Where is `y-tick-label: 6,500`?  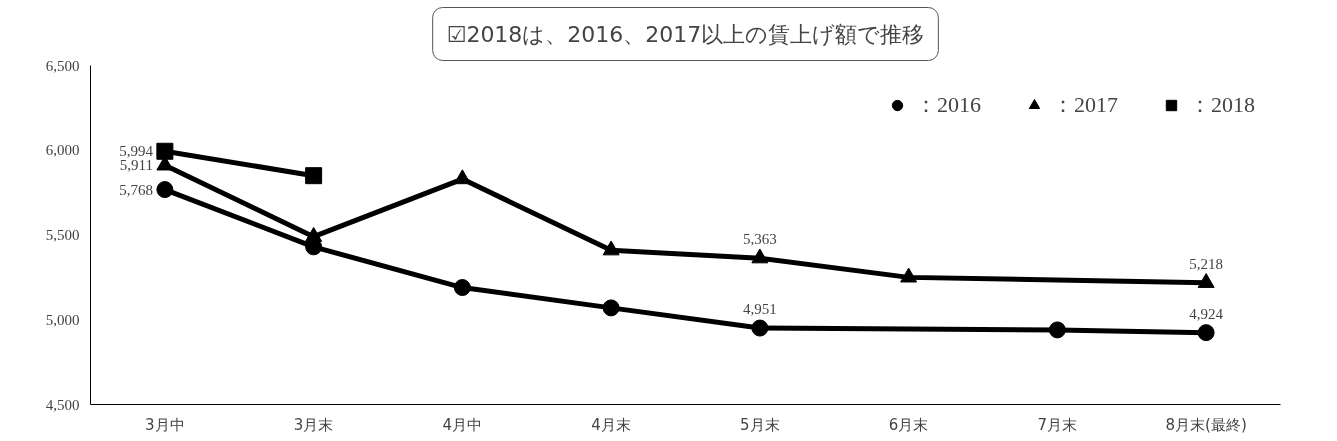 y-tick-label: 6,500 is located at coordinates (62, 65).